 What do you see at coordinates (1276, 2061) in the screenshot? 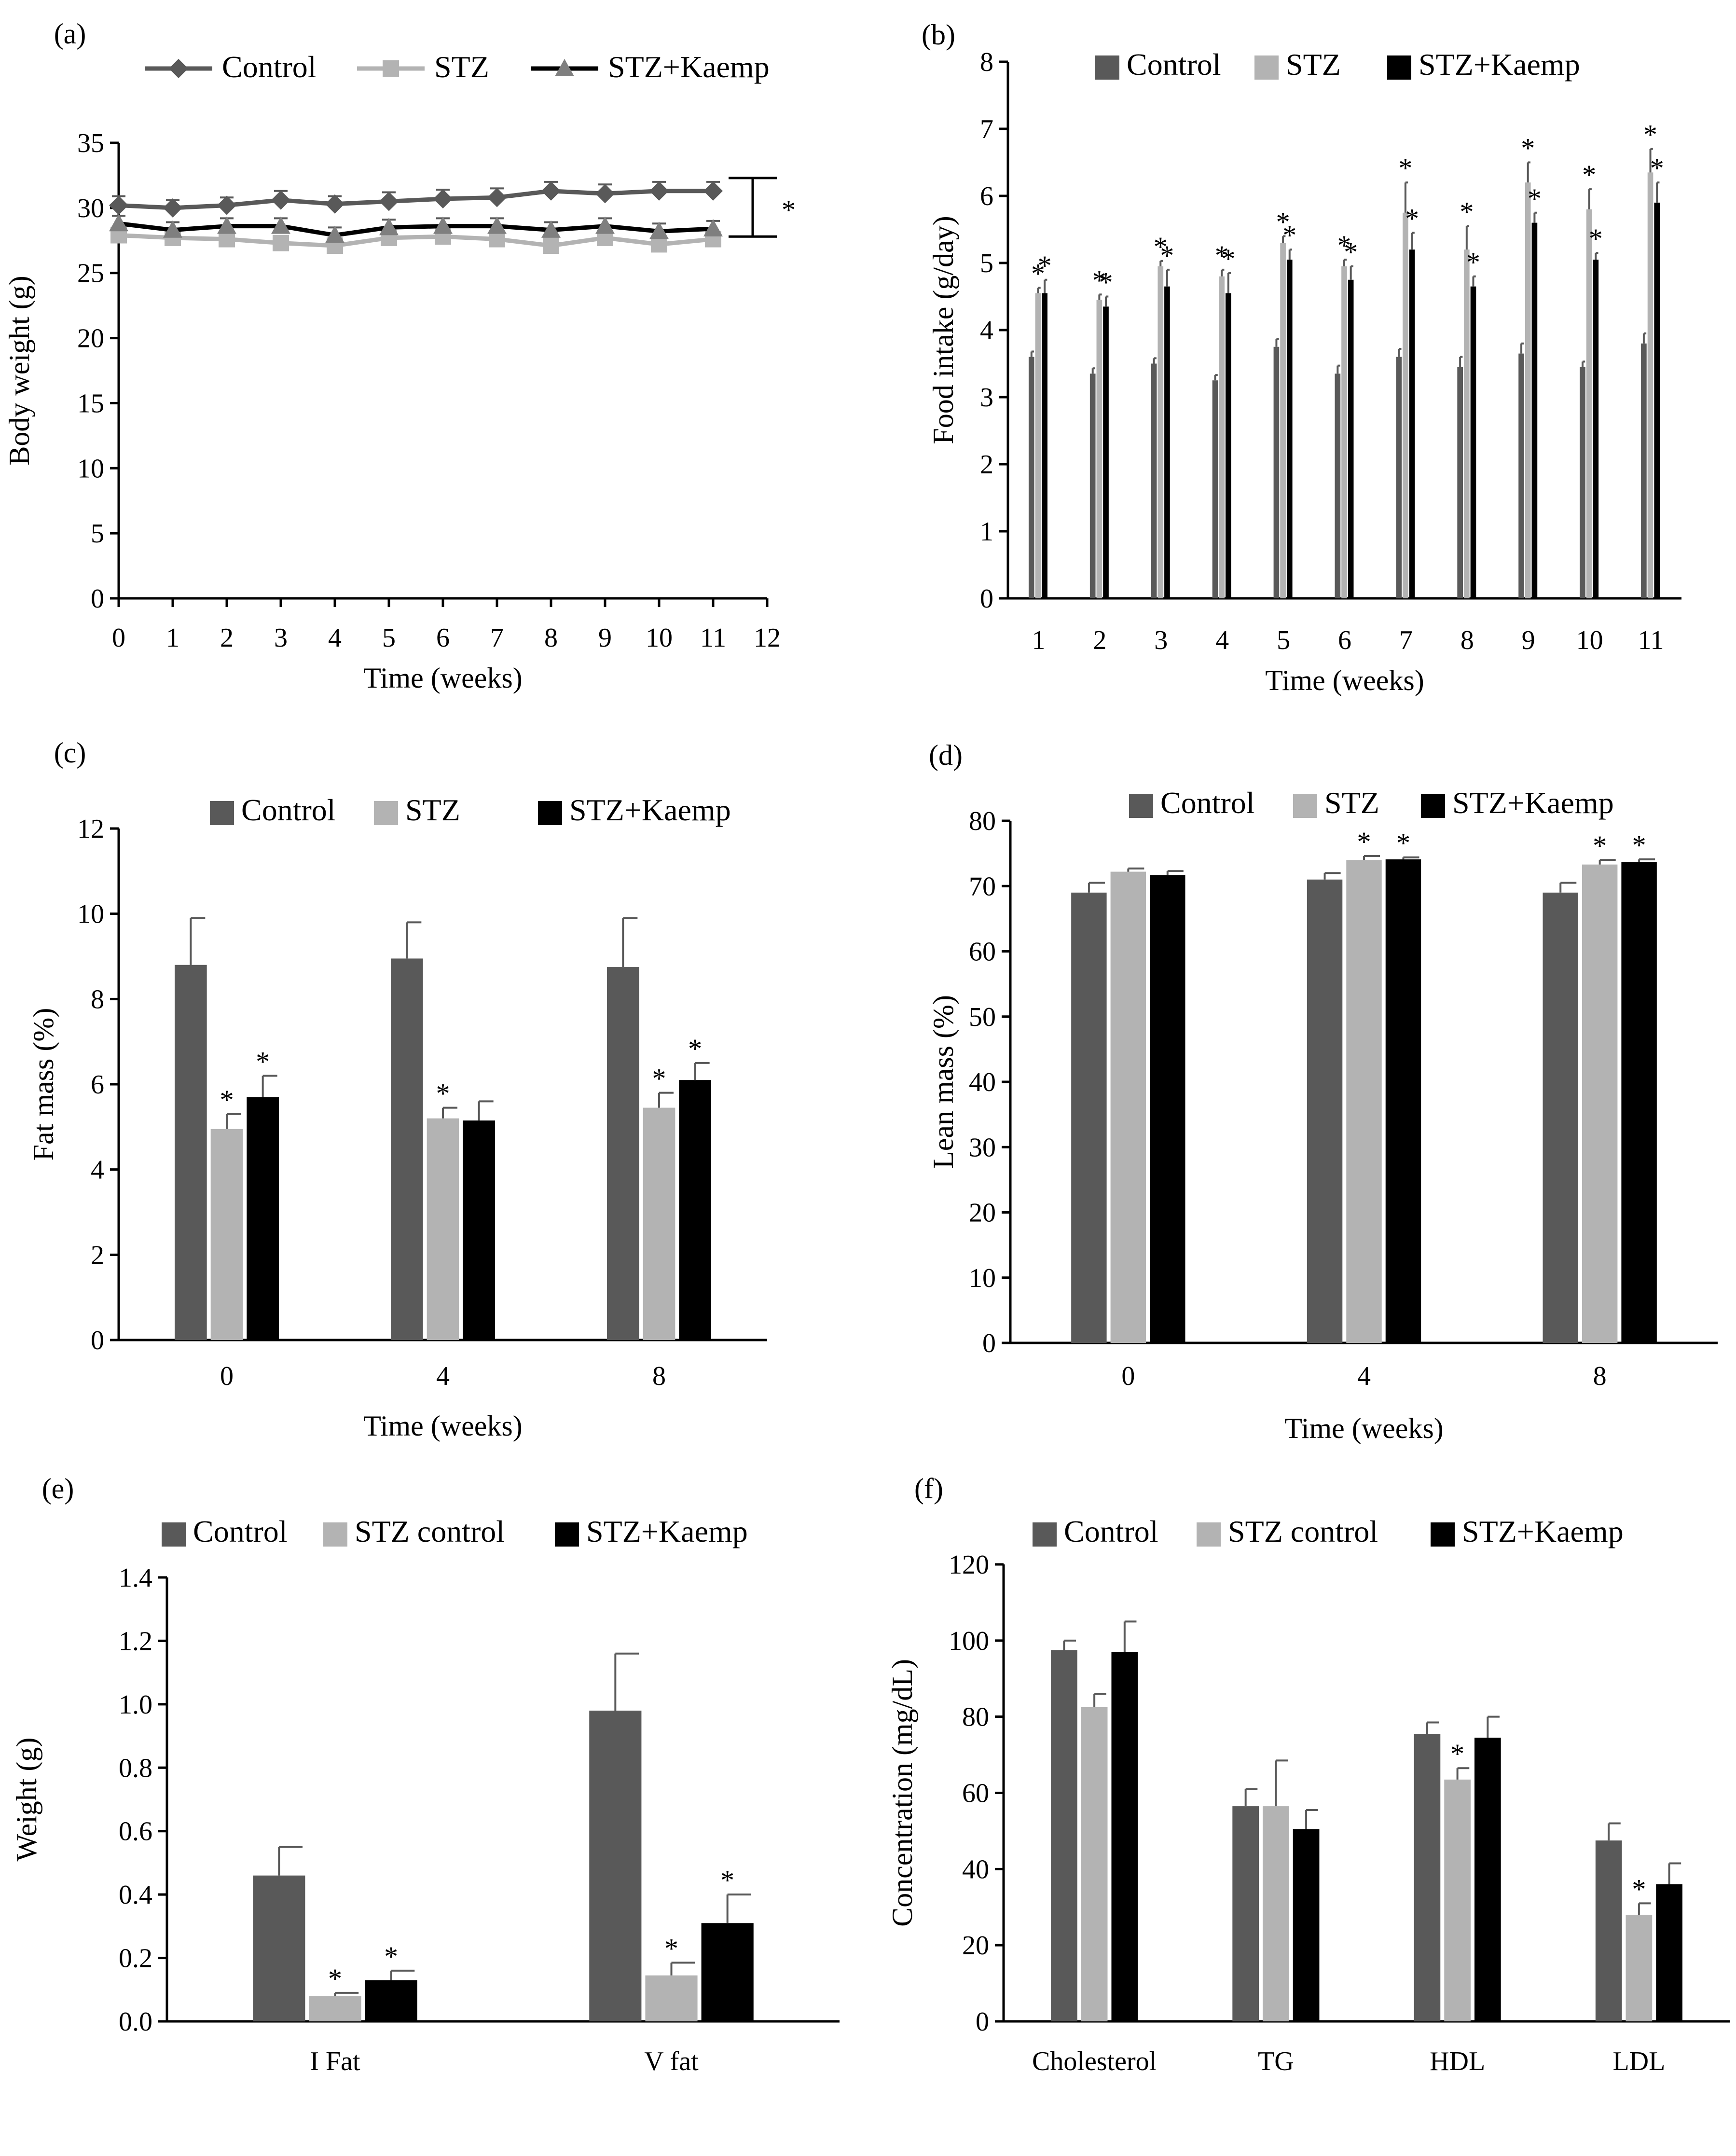
I see `x-tick-label: TG` at bounding box center [1276, 2061].